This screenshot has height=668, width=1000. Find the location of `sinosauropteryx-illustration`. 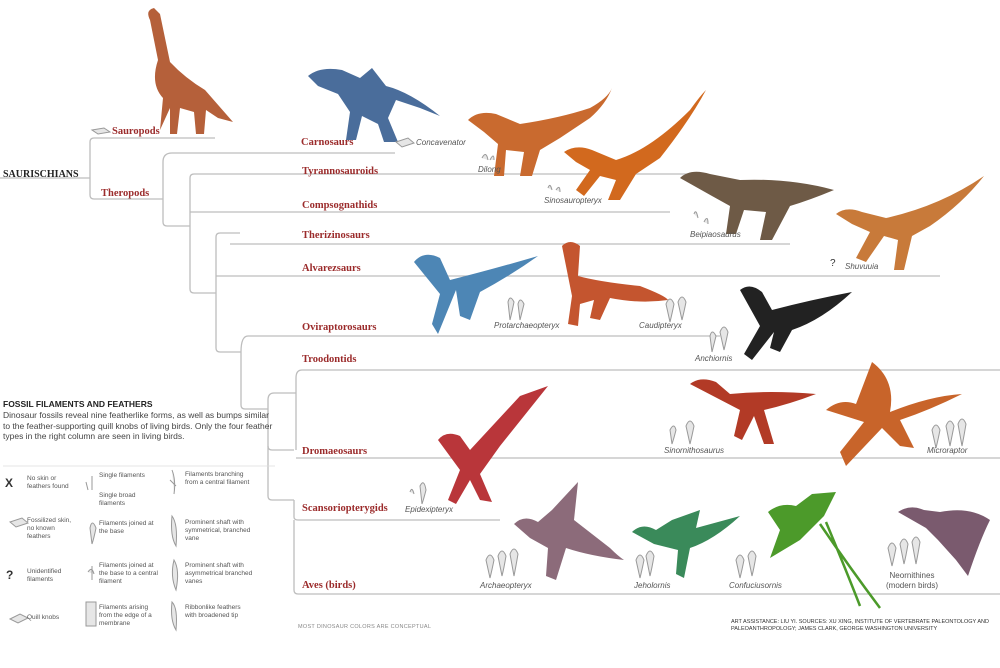

sinosauropteryx-illustration is located at coordinates (635, 145).